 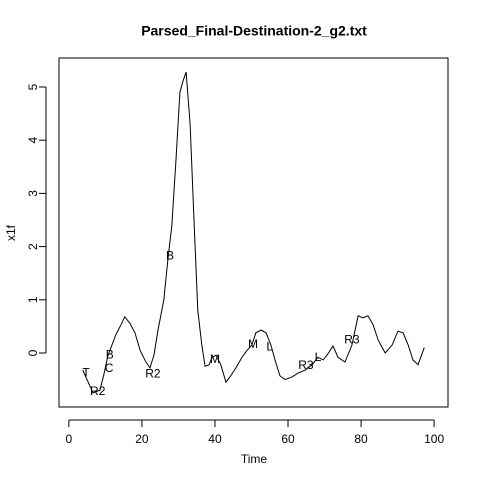 I want to click on annotation: C, so click(x=109, y=368).